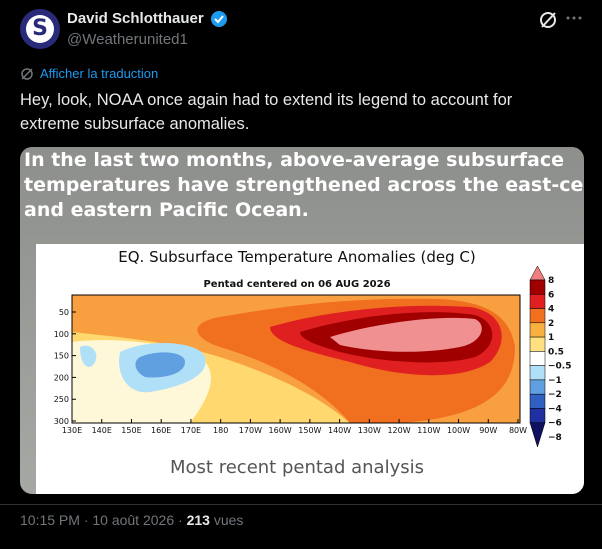 This screenshot has width=602, height=549. I want to click on avatar: S, so click(40, 29).